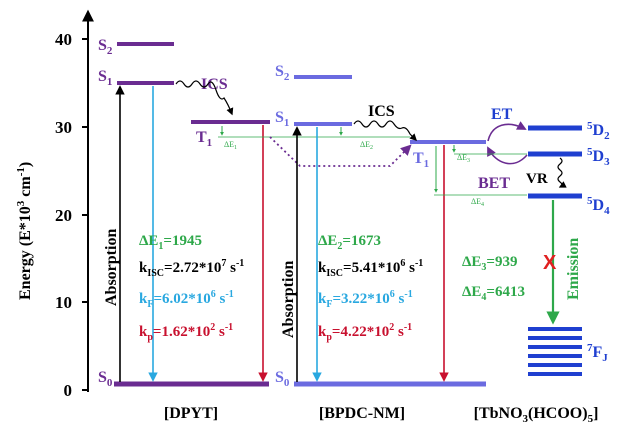 The width and height of the screenshot is (627, 427). I want to click on dpyt-absorption-label: Absorption, so click(111, 267).